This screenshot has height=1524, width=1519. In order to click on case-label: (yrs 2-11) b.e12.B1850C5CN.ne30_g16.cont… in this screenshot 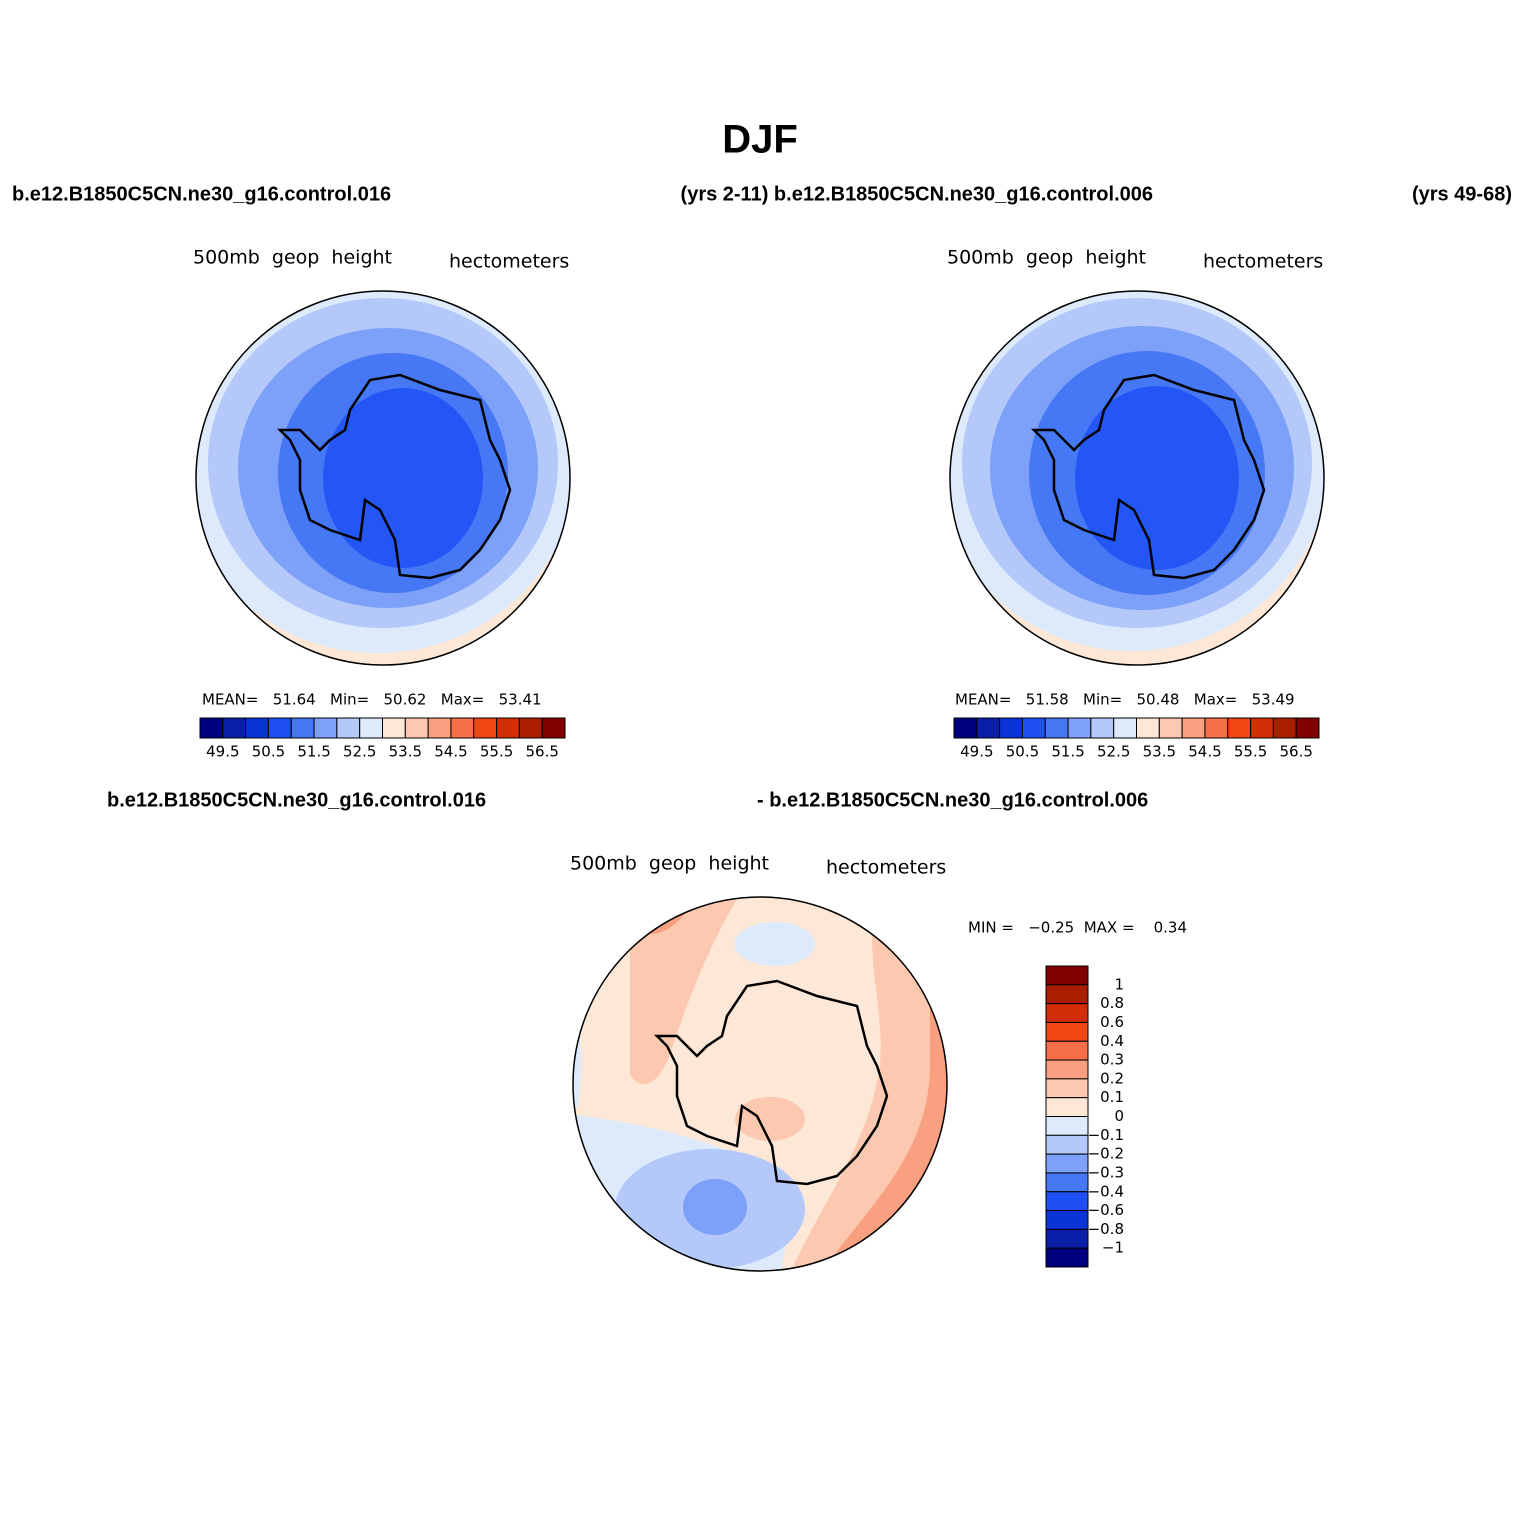, I will do `click(917, 194)`.